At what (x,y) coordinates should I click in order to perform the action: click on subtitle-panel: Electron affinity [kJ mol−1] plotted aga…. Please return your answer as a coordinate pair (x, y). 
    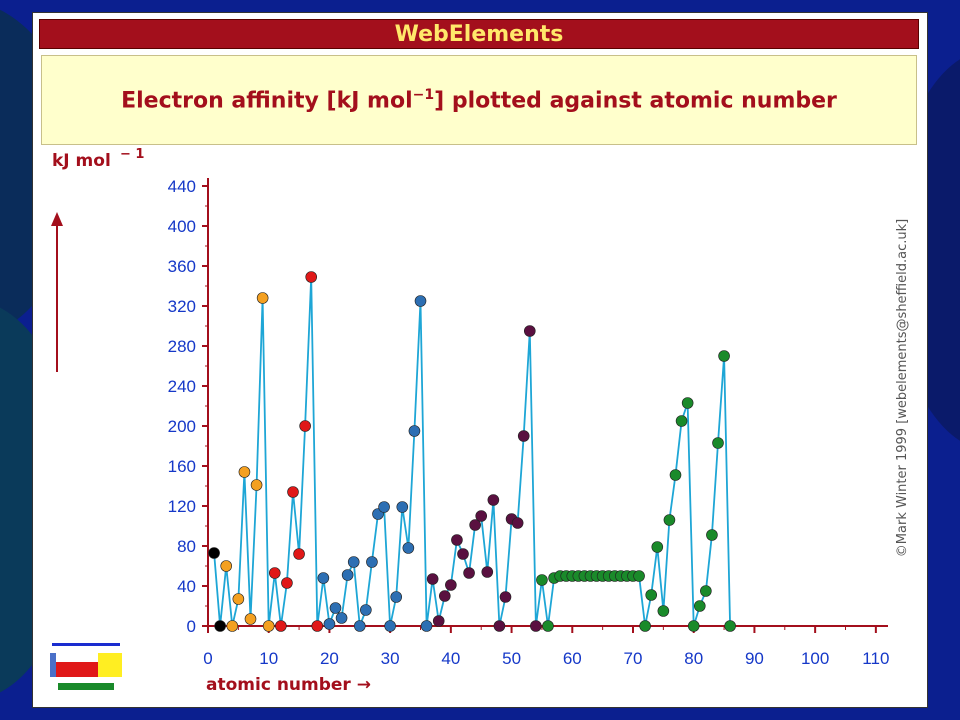
    Looking at the image, I should click on (479, 100).